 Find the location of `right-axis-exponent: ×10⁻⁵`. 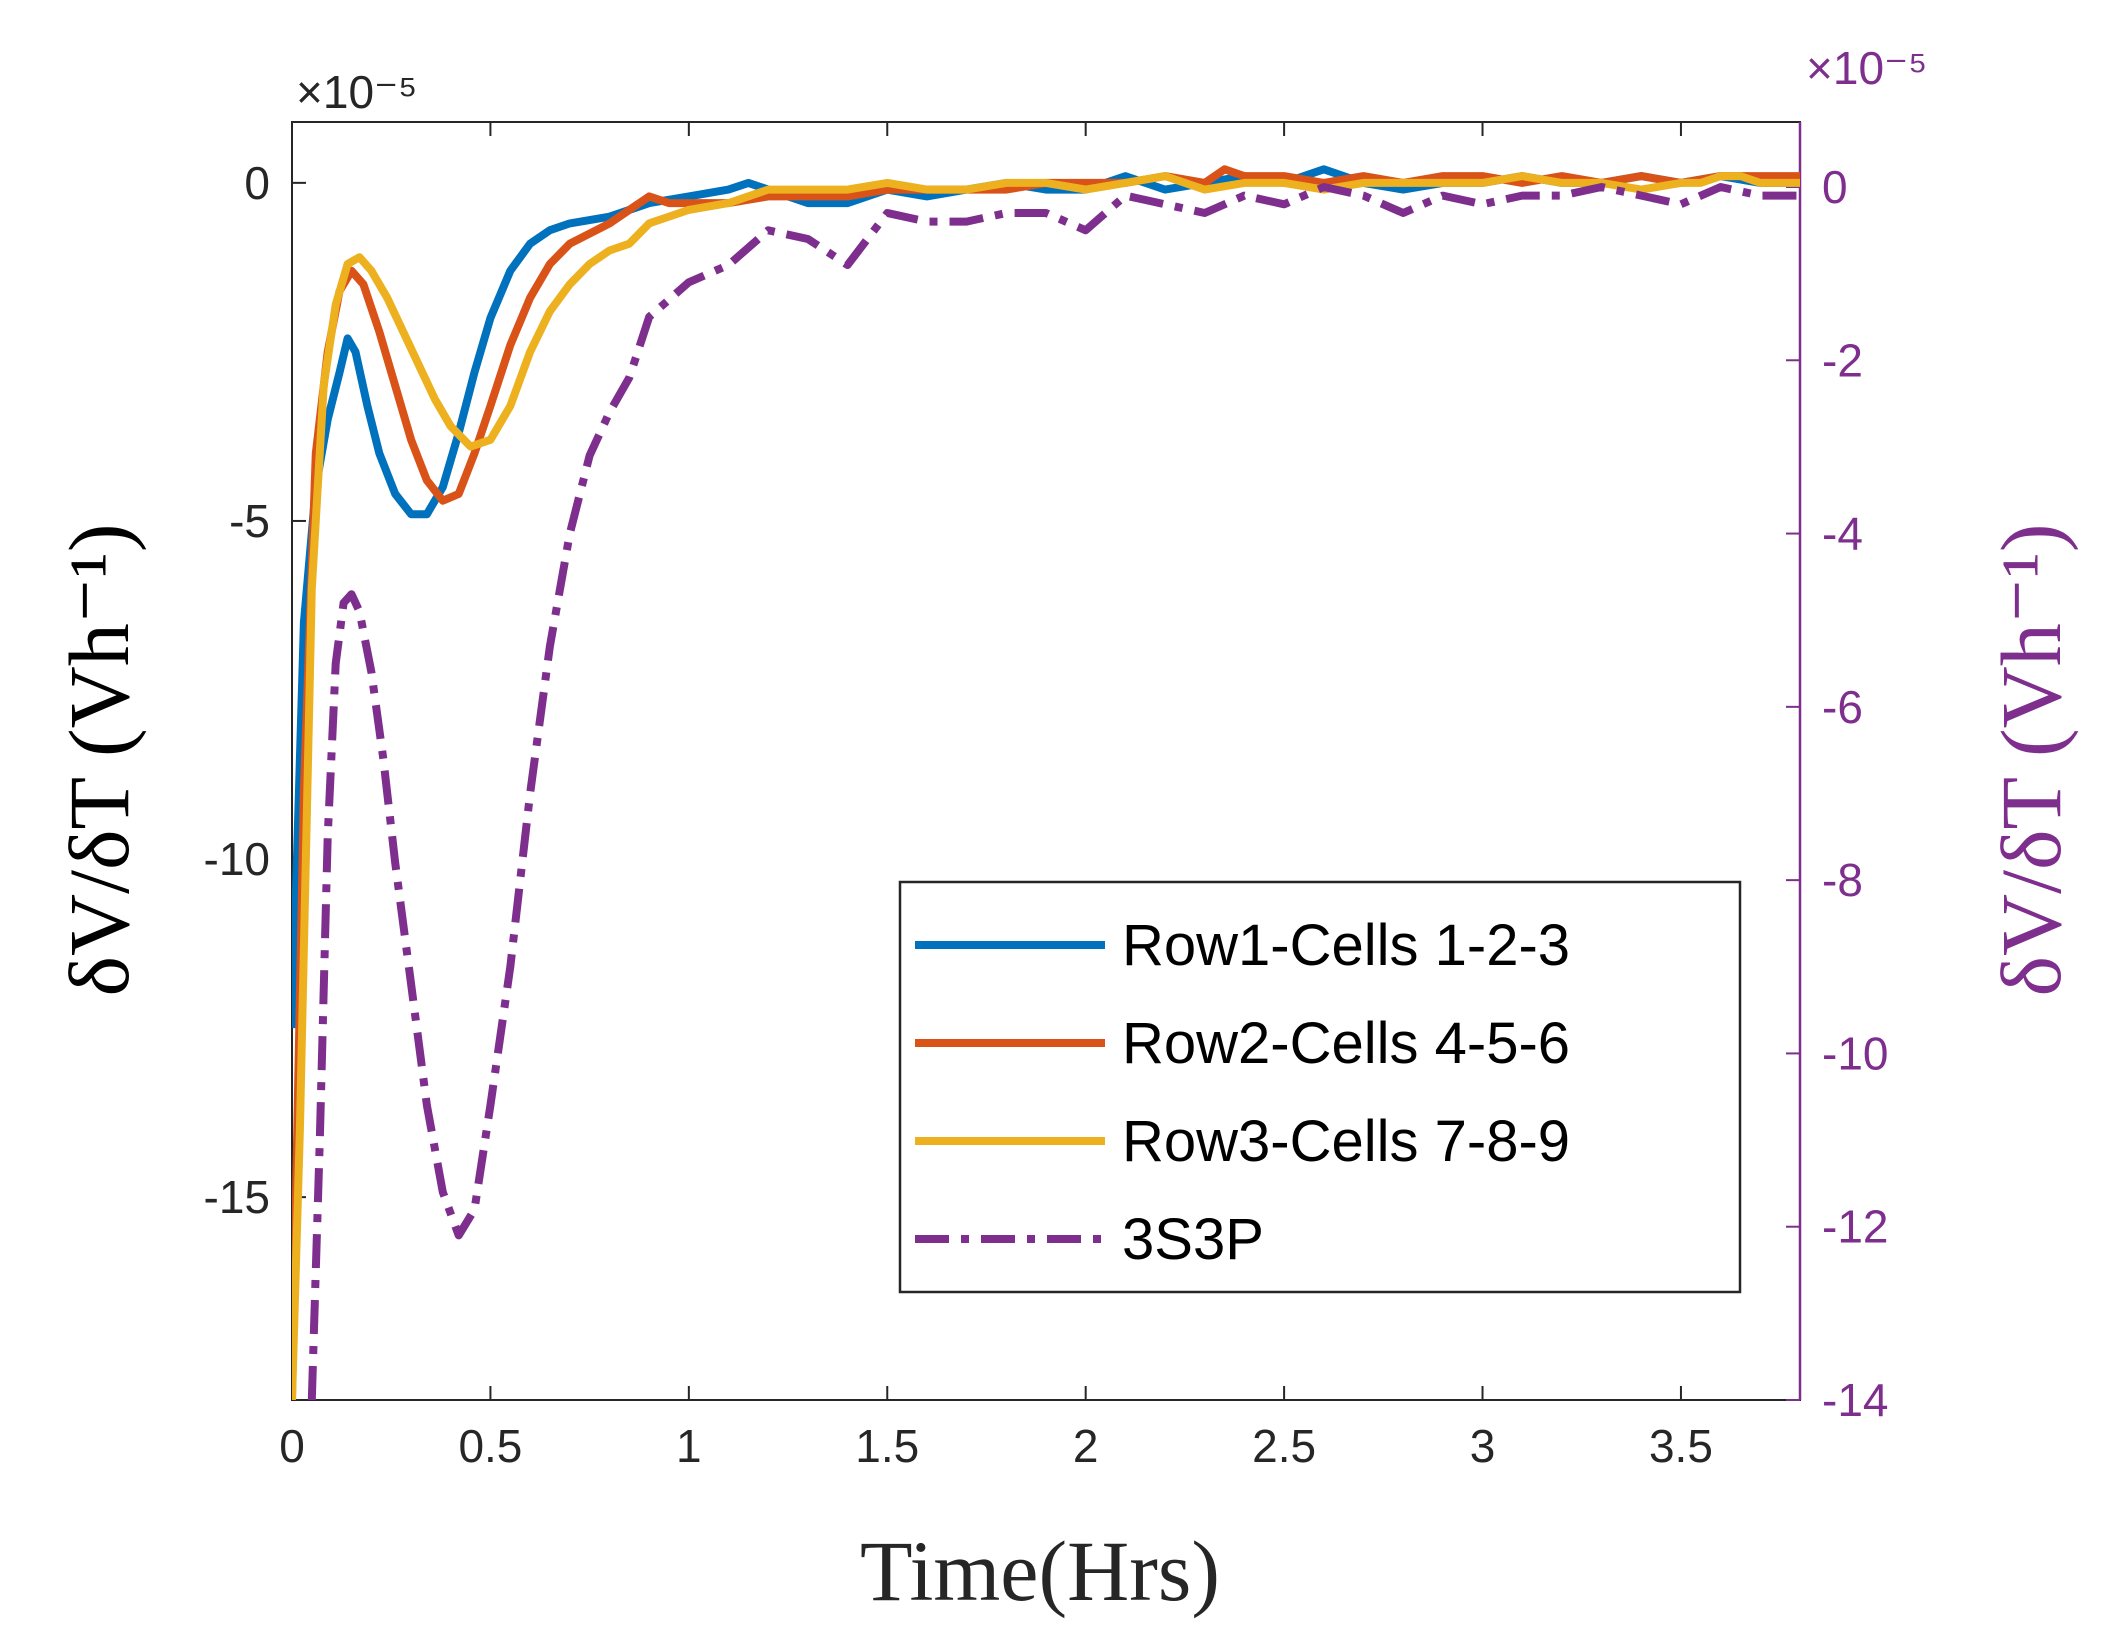

right-axis-exponent: ×10⁻⁵ is located at coordinates (1866, 68).